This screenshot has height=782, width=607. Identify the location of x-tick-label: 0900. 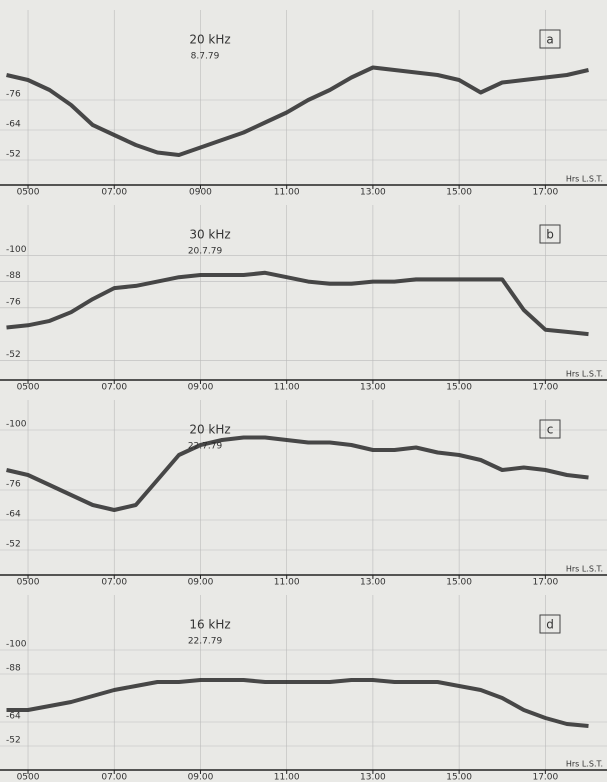
(200, 193).